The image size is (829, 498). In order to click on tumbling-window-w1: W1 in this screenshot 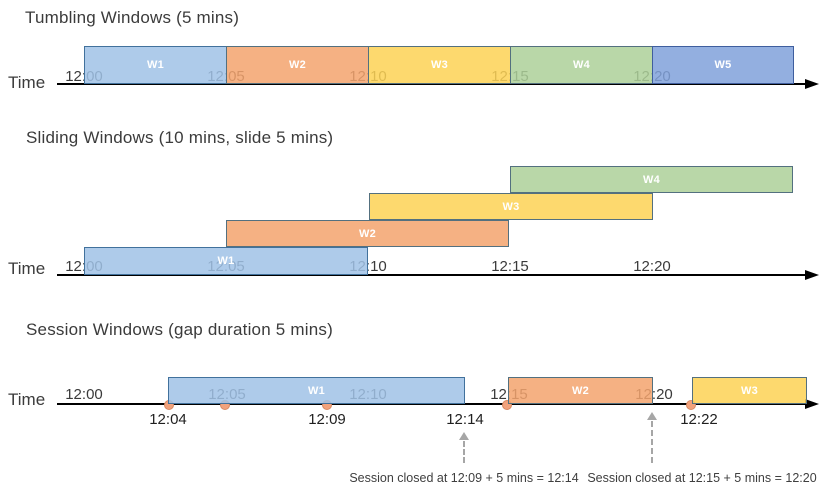, I will do `click(155, 65)`.